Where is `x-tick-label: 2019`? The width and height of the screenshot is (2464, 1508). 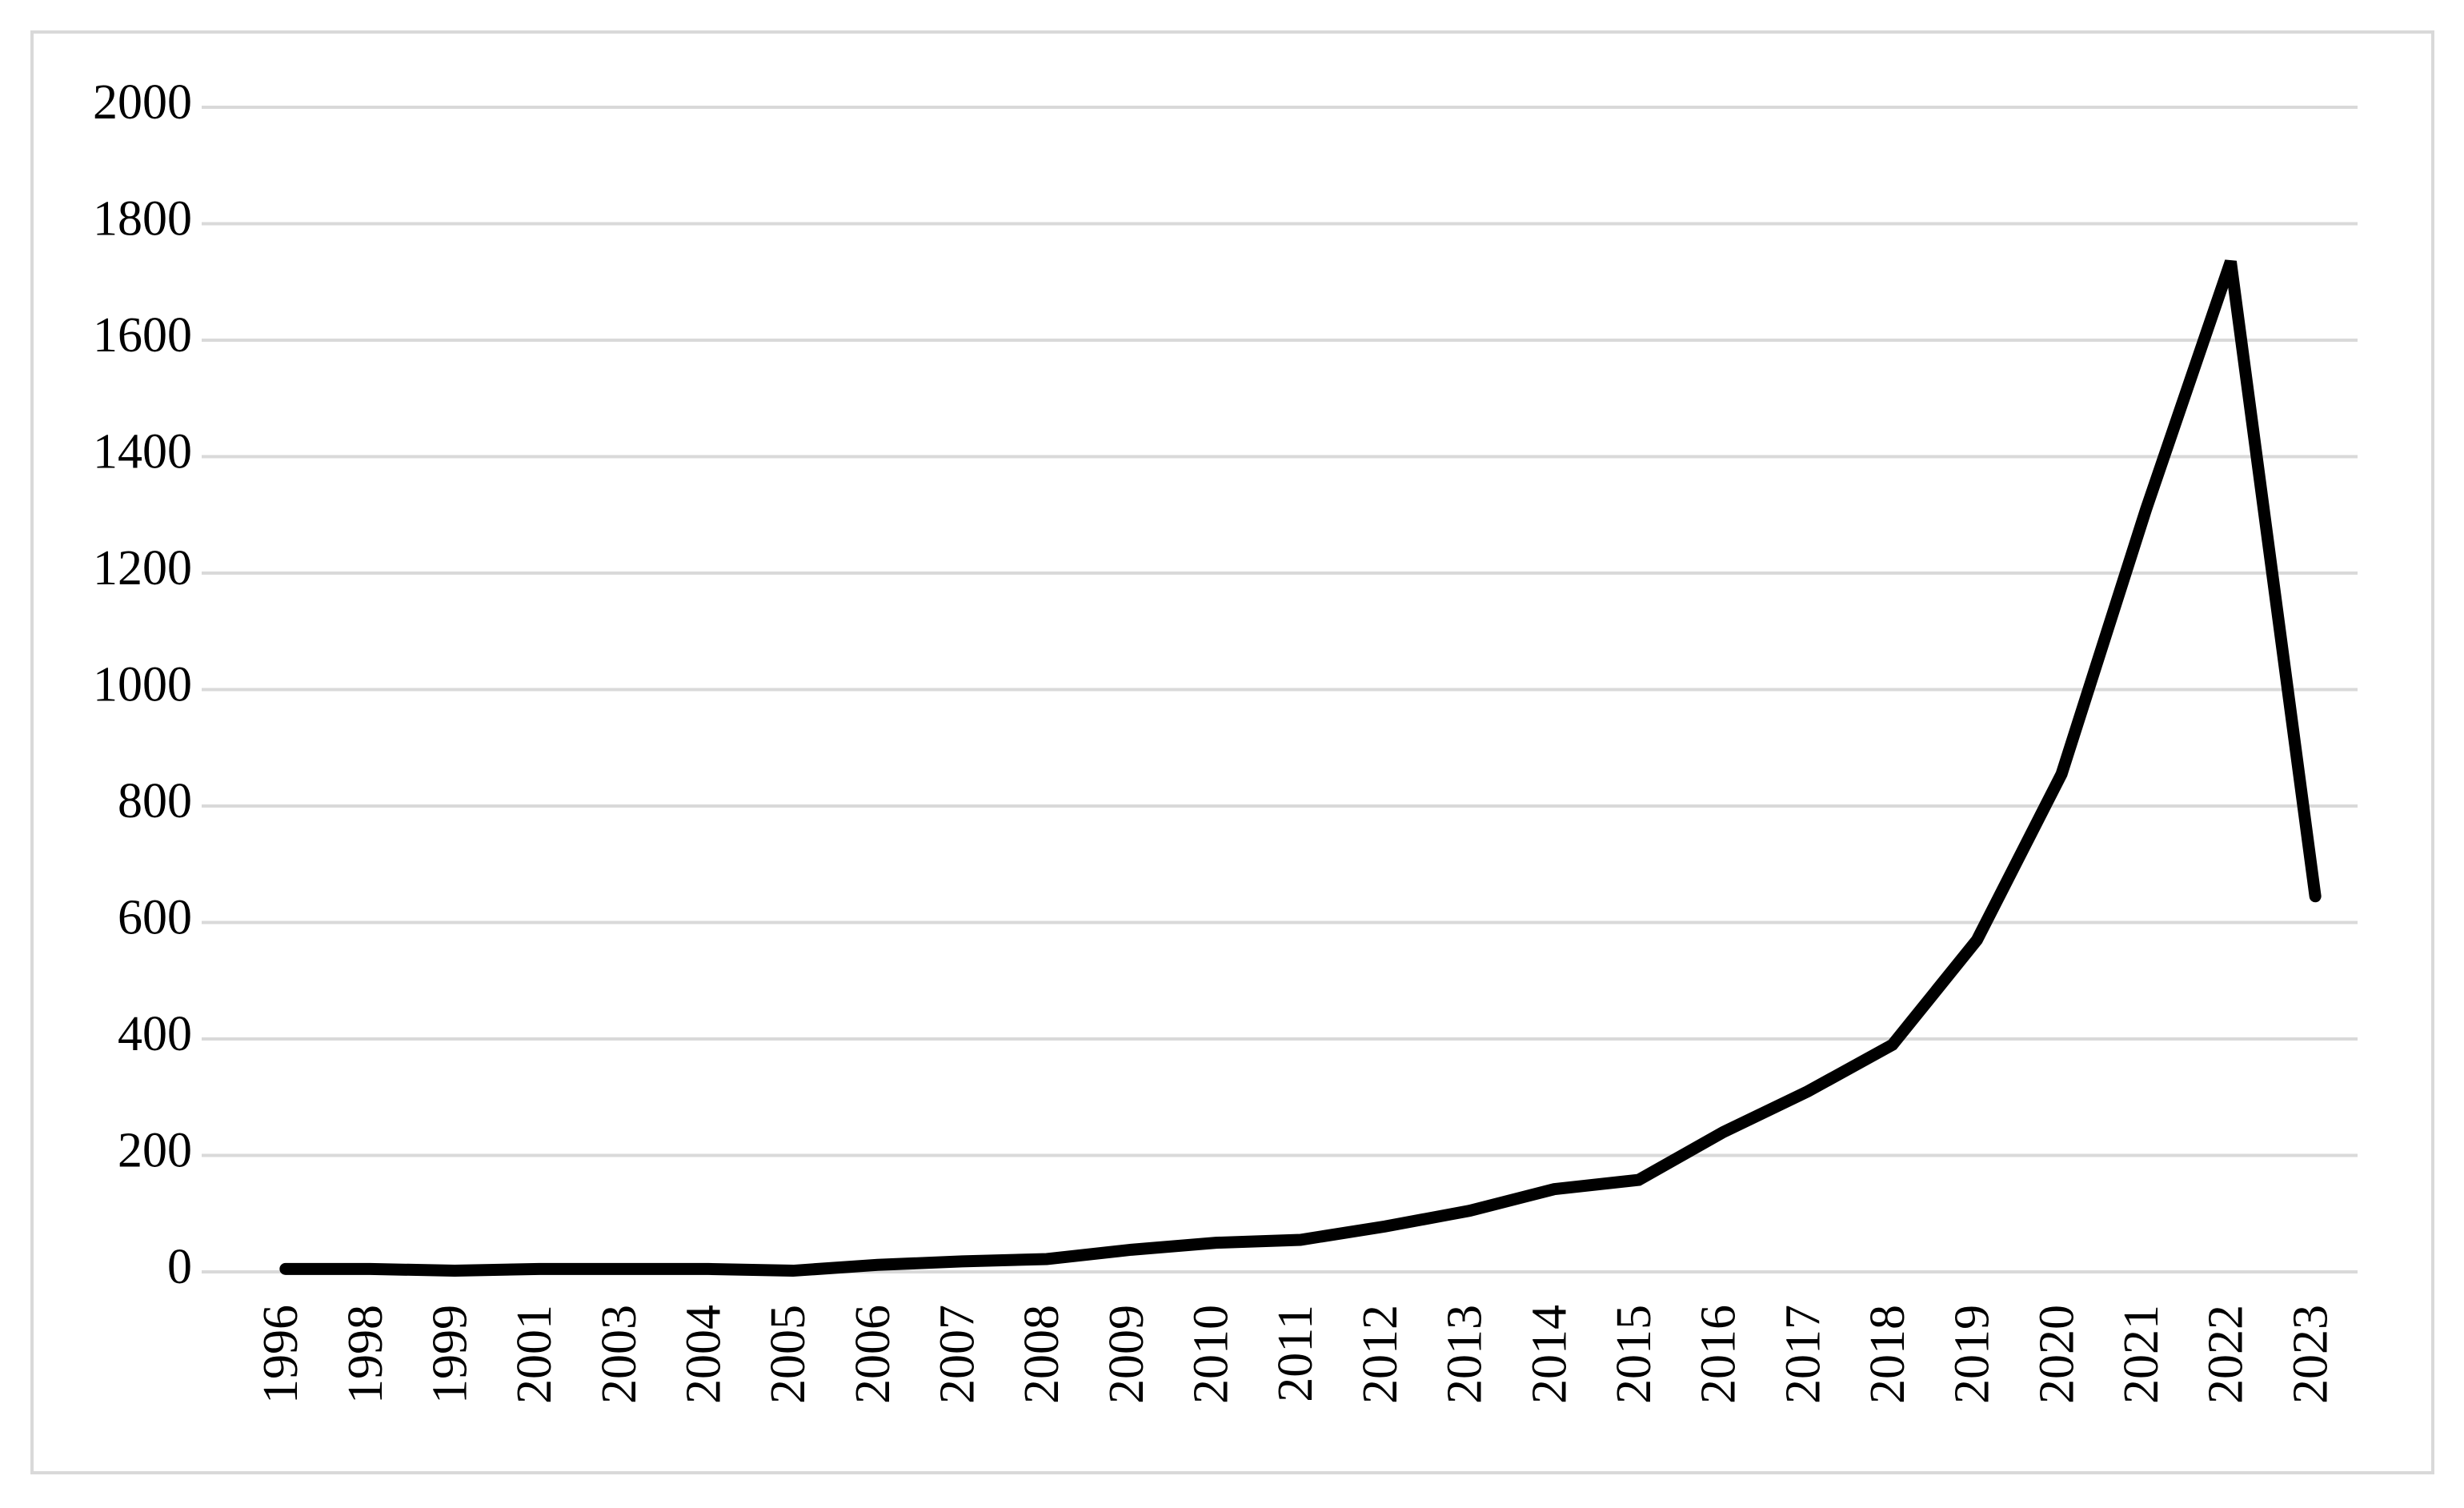 x-tick-label: 2019 is located at coordinates (1973, 1355).